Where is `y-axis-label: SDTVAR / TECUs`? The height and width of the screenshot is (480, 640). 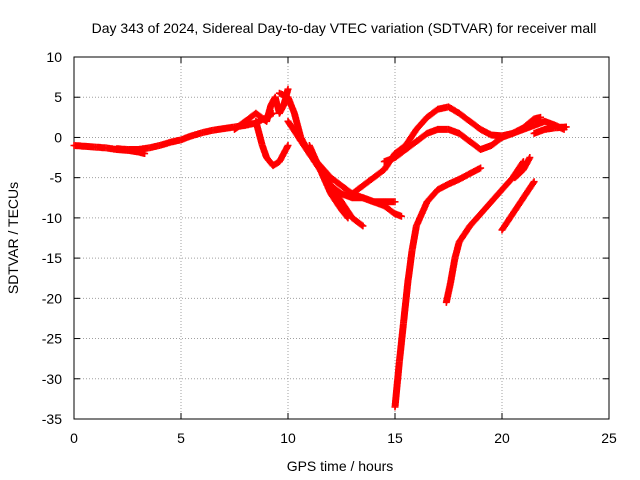 y-axis-label: SDTVAR / TECUs is located at coordinates (13, 238).